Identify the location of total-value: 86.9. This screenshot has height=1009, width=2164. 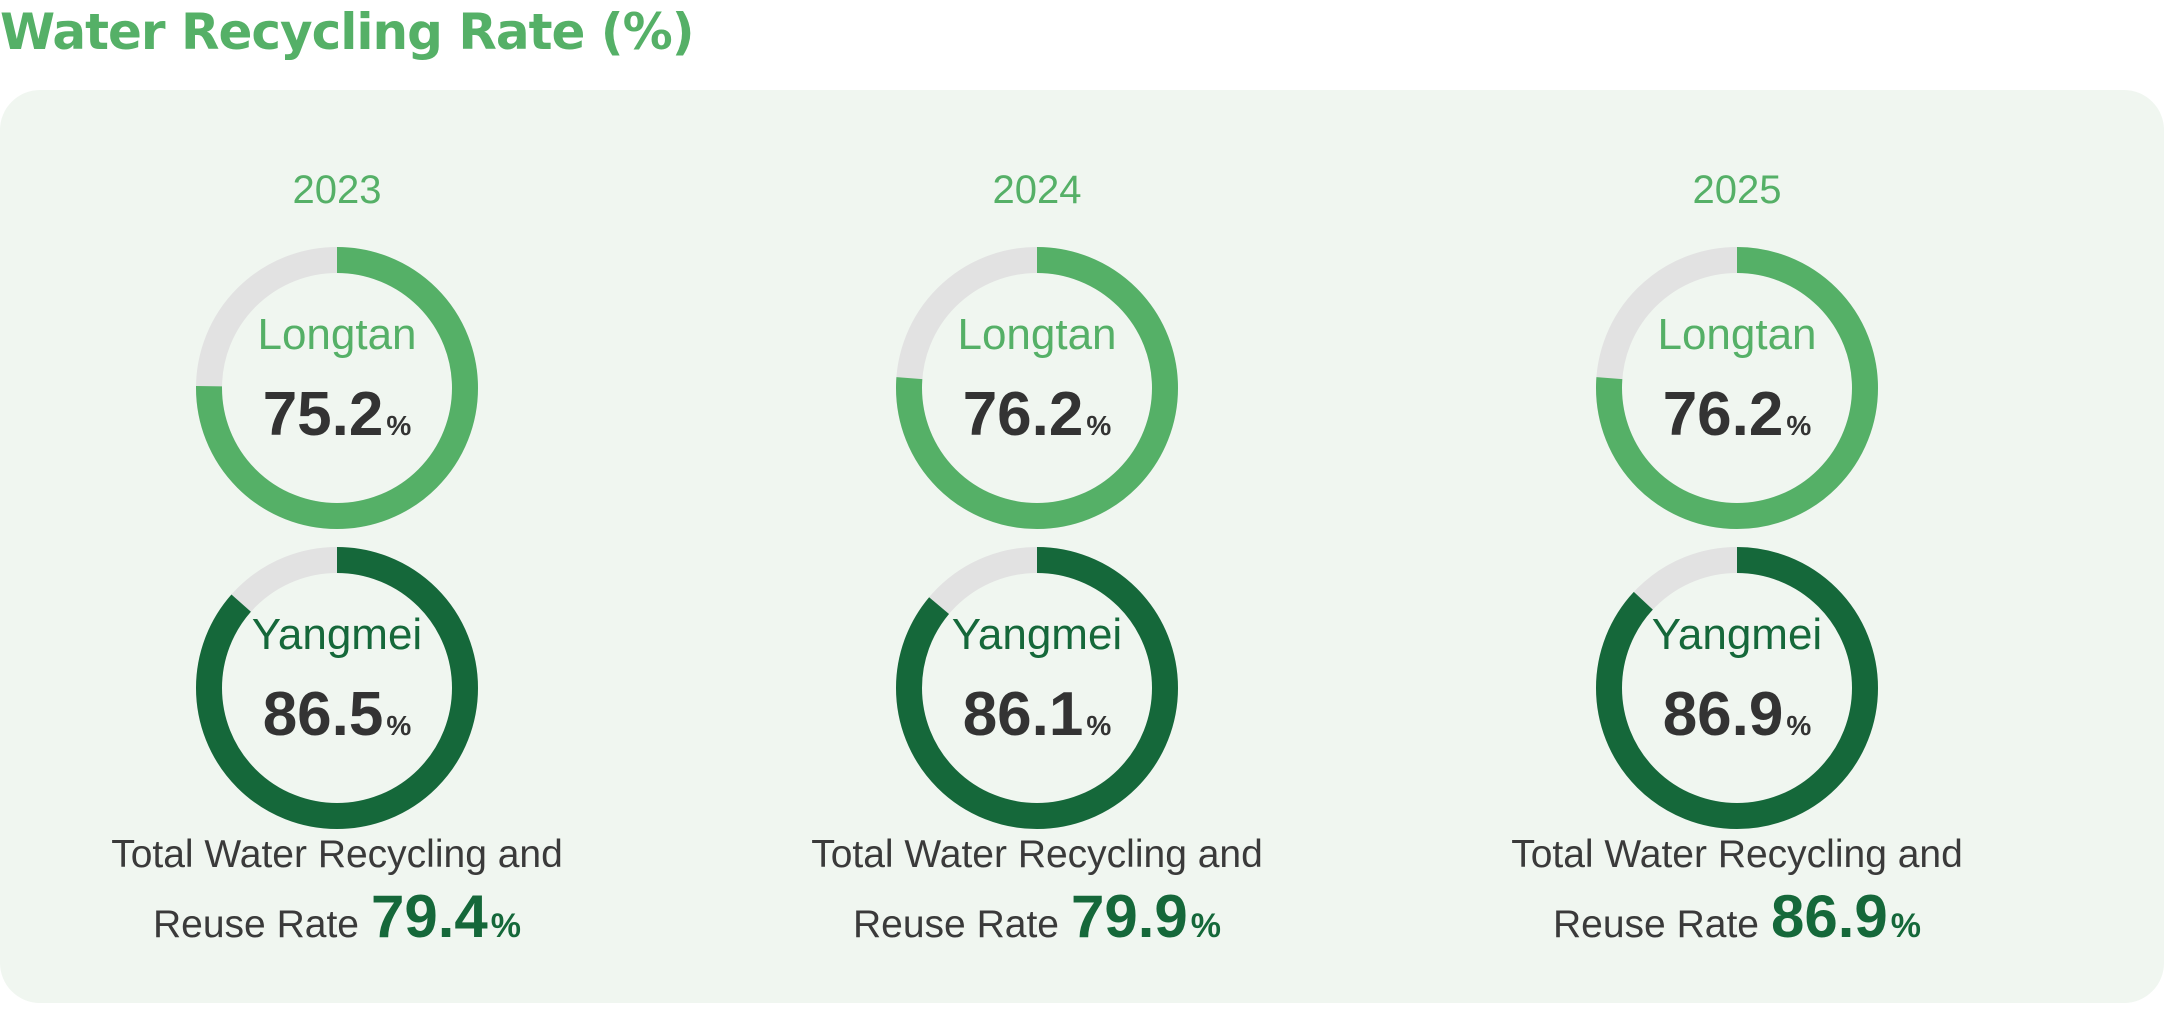
(1829, 916).